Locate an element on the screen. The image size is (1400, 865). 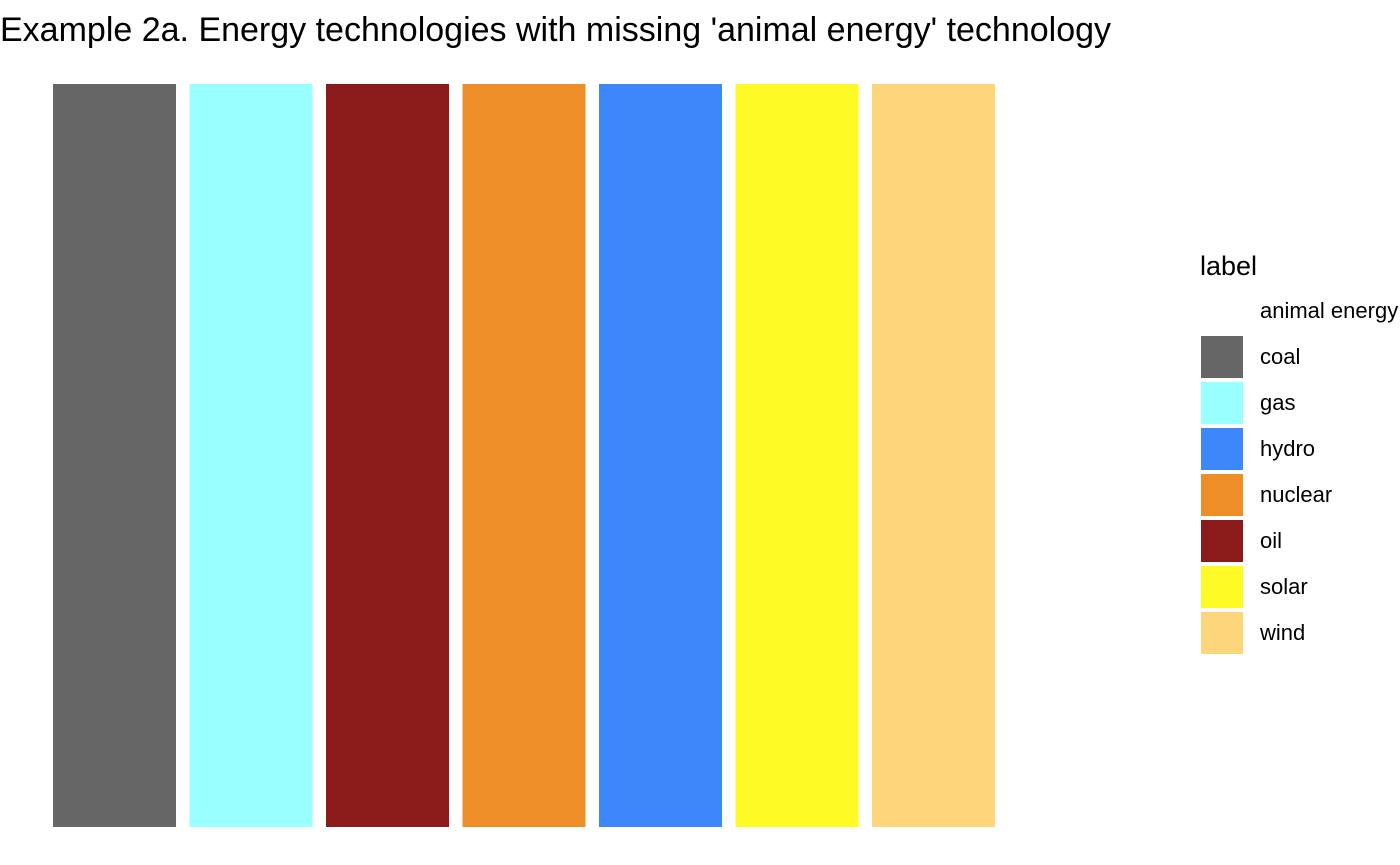
legend-label-nuclear: nuclear is located at coordinates (1296, 494).